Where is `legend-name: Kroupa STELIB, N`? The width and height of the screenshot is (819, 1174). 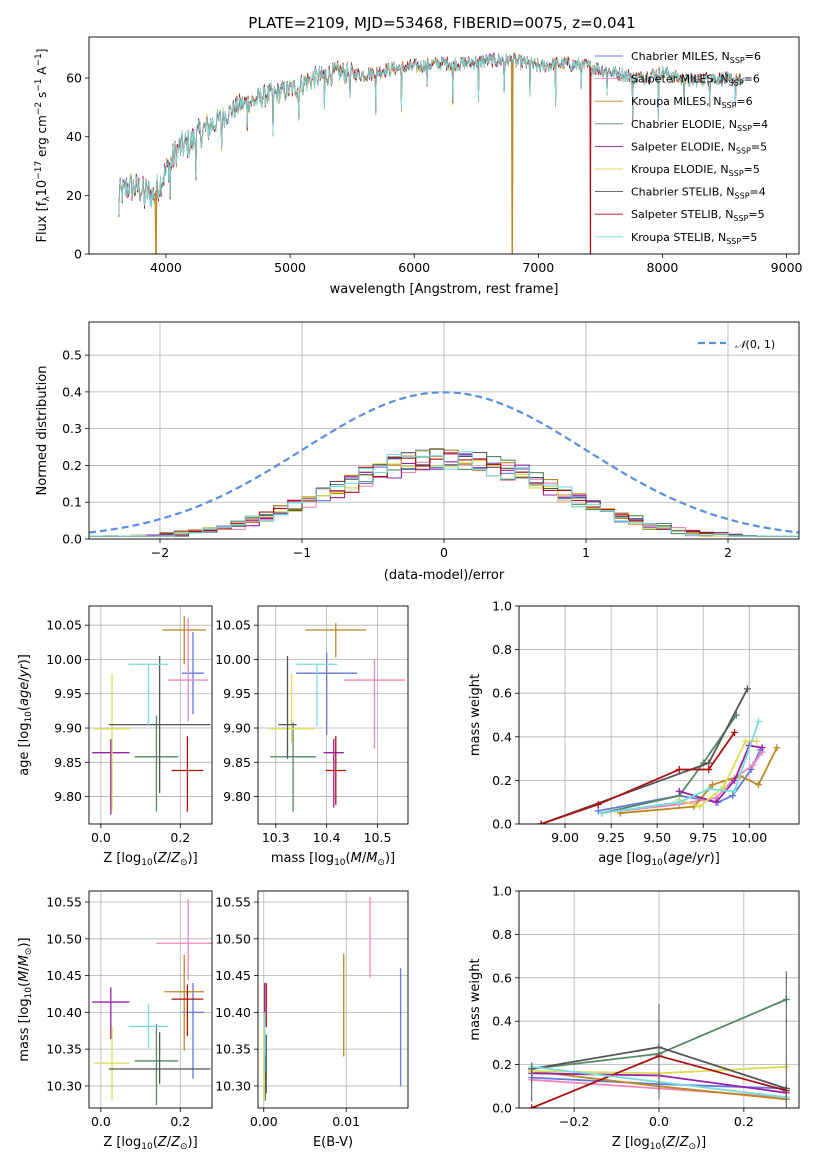
legend-name: Kroupa STELIB, N is located at coordinates (678, 237).